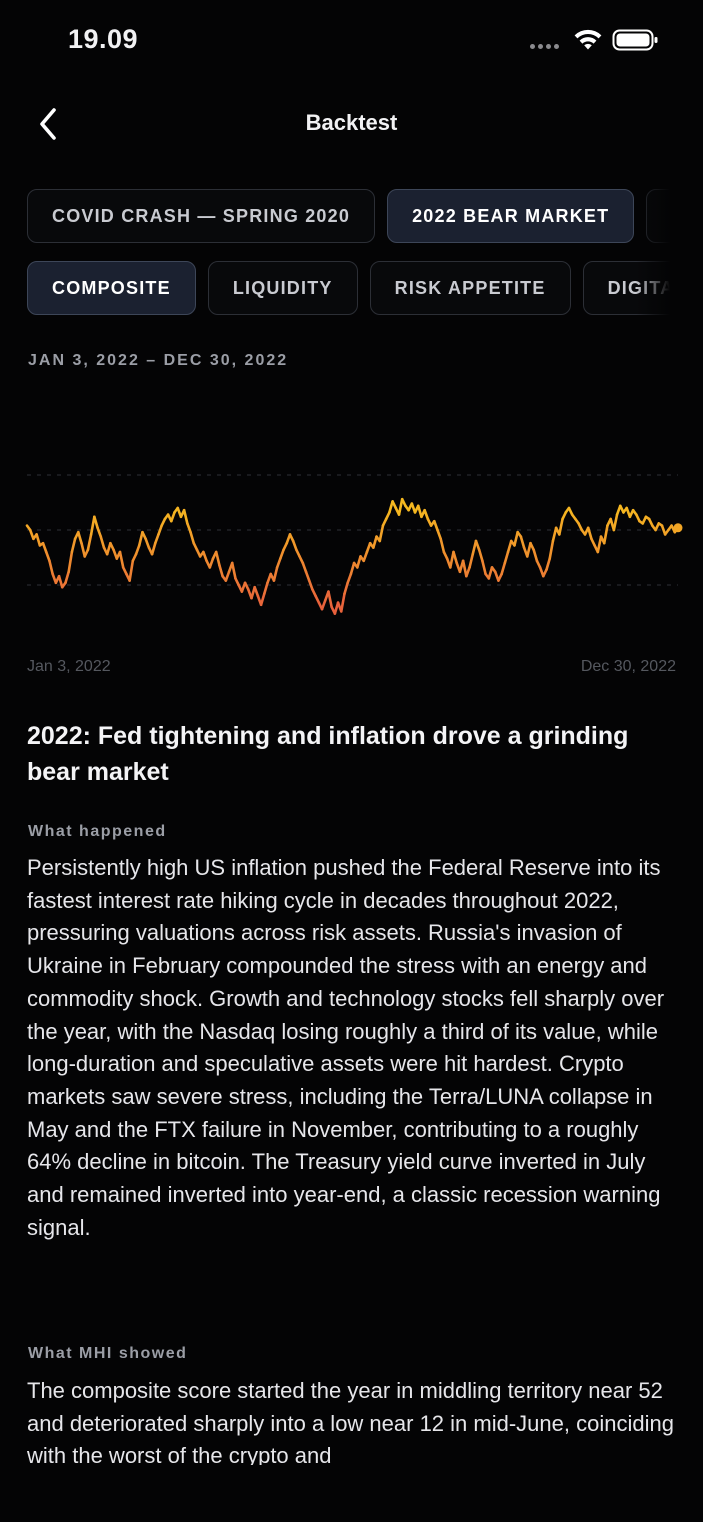 The image size is (703, 1522). I want to click on page-title: Backtest, so click(351, 122).